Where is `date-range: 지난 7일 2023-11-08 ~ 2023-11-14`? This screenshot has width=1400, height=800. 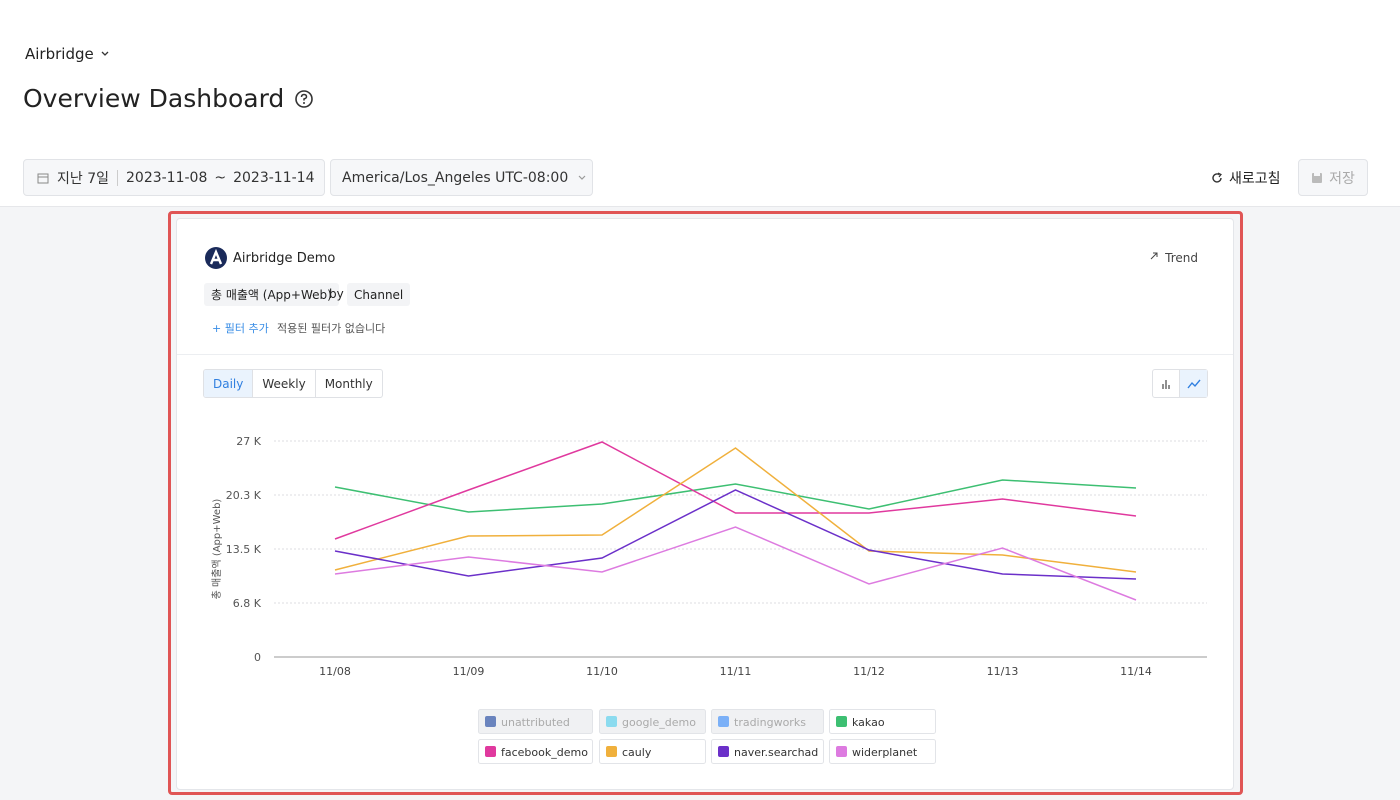 date-range: 지난 7일 2023-11-08 ~ 2023-11-14 is located at coordinates (174, 177).